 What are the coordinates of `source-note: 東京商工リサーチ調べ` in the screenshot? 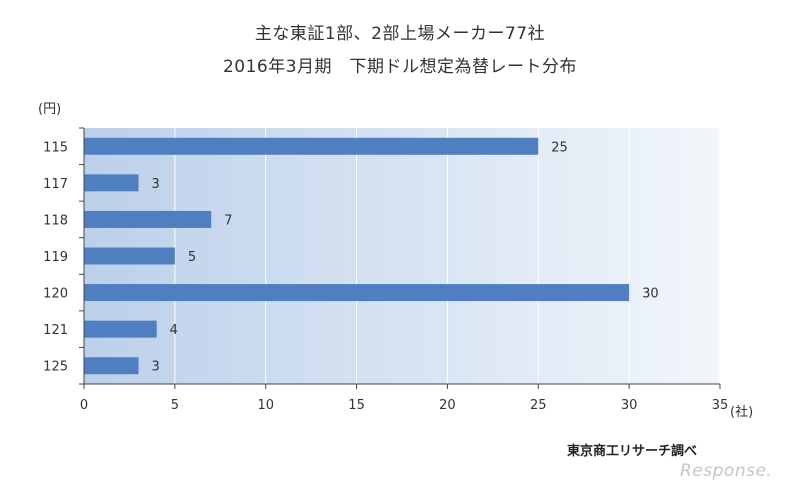 It's located at (632, 451).